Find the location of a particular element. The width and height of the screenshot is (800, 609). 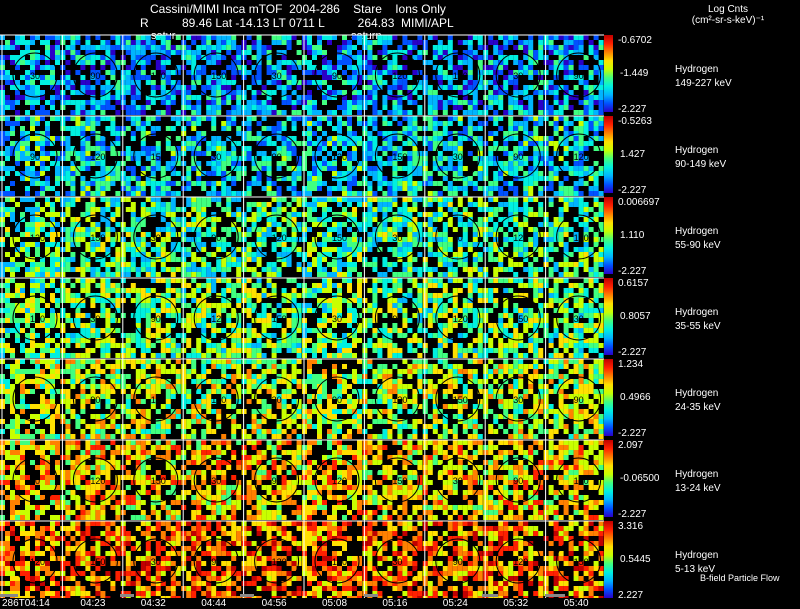

panel-r3-c1: 30 is located at coordinates (90, 318).